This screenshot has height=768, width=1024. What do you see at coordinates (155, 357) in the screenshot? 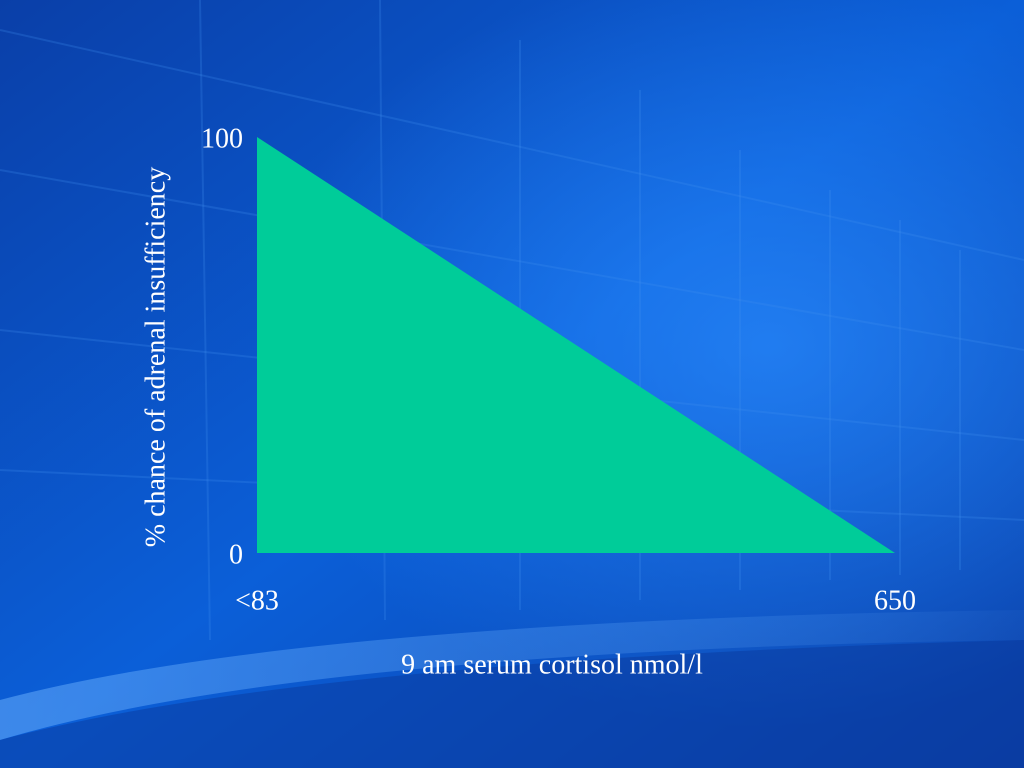
I see `y-axis-label: % chance of adrenal insufficiency` at bounding box center [155, 357].